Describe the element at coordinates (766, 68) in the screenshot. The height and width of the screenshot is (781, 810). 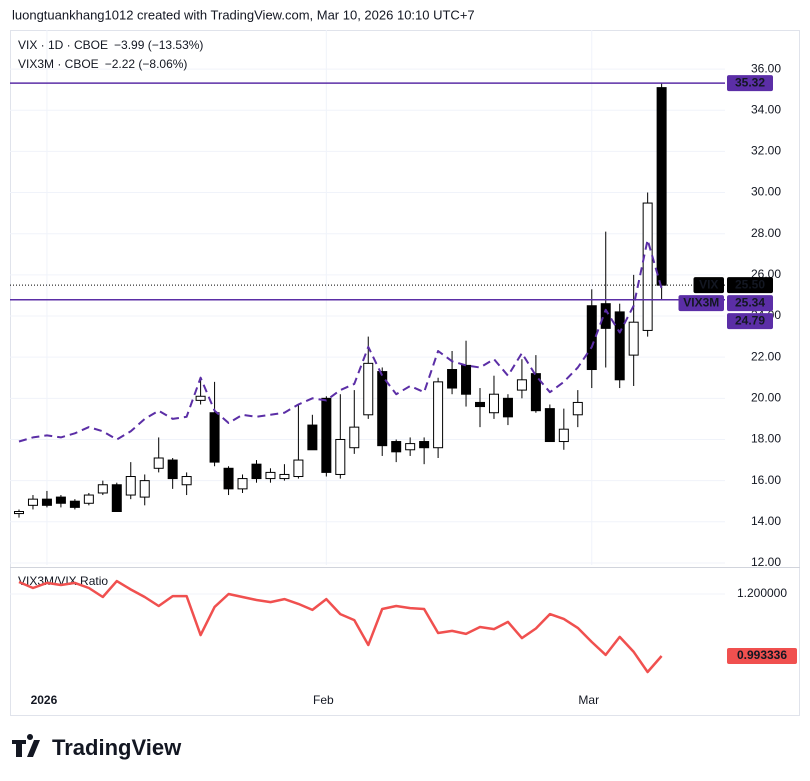
I see `y-tick-label: 36.00` at that location.